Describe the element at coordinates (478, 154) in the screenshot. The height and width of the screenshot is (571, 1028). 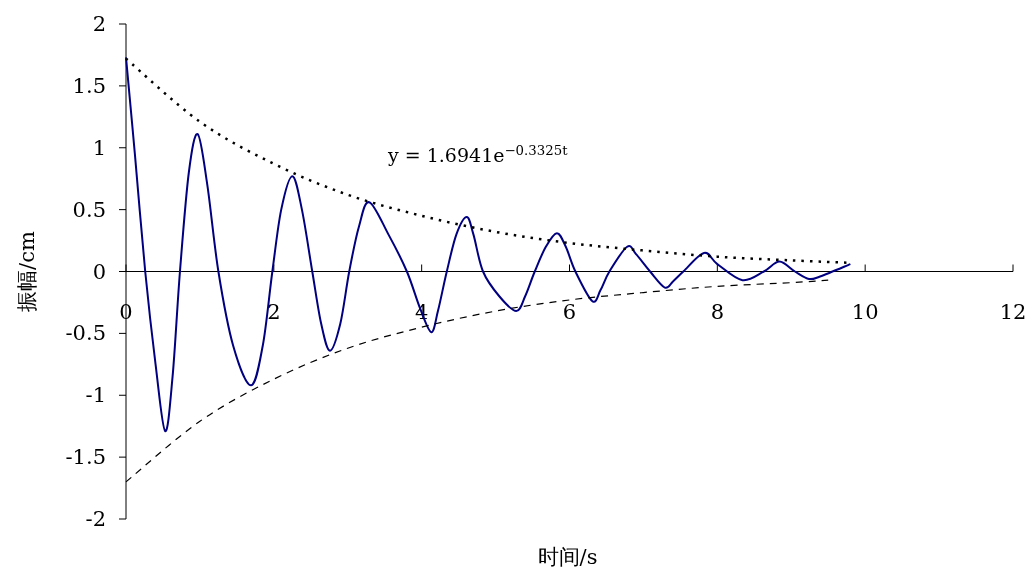
I see `annotation: y = 1.6941e$^{−0.3325t}$` at that location.